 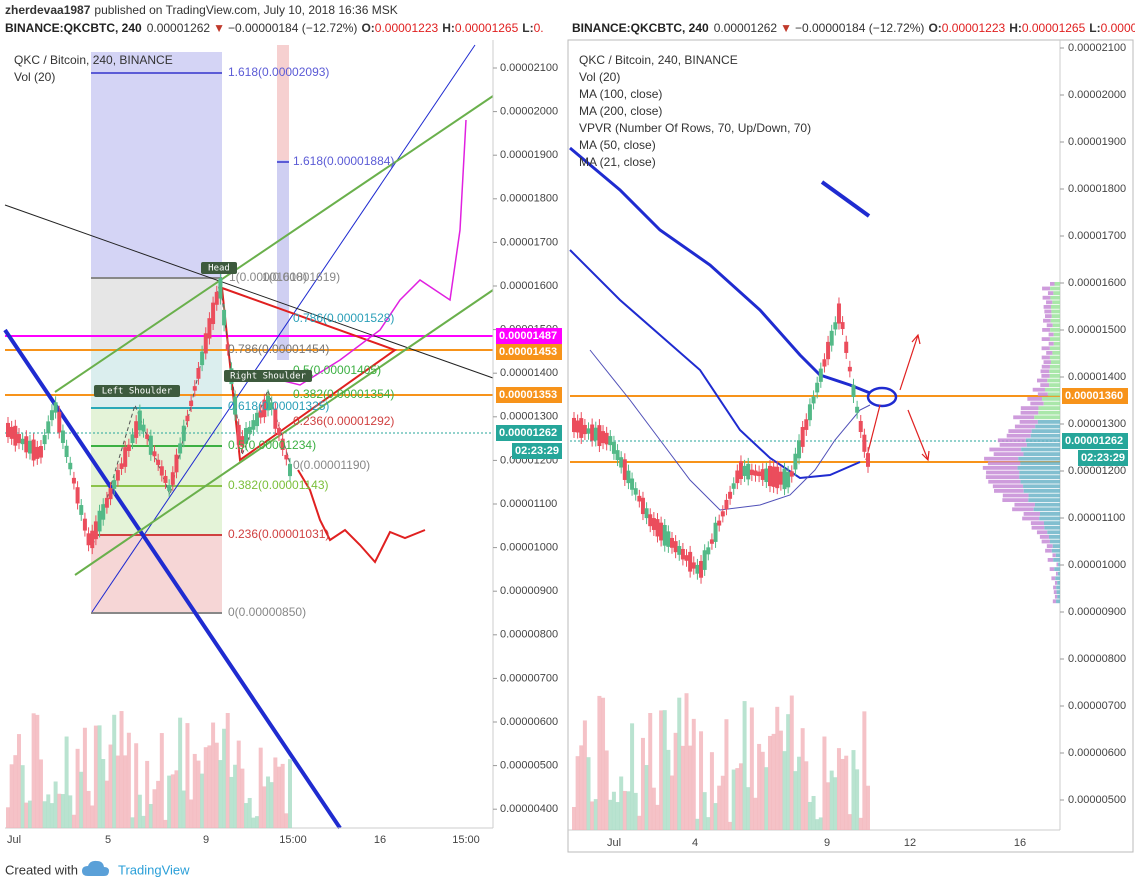 What do you see at coordinates (1097, 706) in the screenshot?
I see `price-axis-label: 0.00000700` at bounding box center [1097, 706].